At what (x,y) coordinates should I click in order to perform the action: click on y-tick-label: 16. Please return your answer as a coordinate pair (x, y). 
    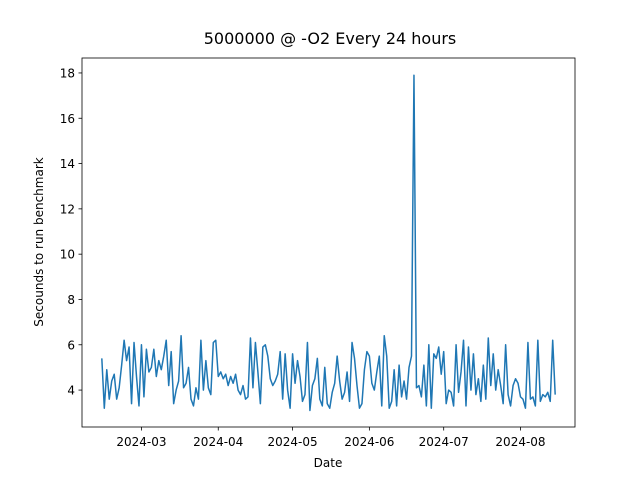
    Looking at the image, I should click on (67, 119).